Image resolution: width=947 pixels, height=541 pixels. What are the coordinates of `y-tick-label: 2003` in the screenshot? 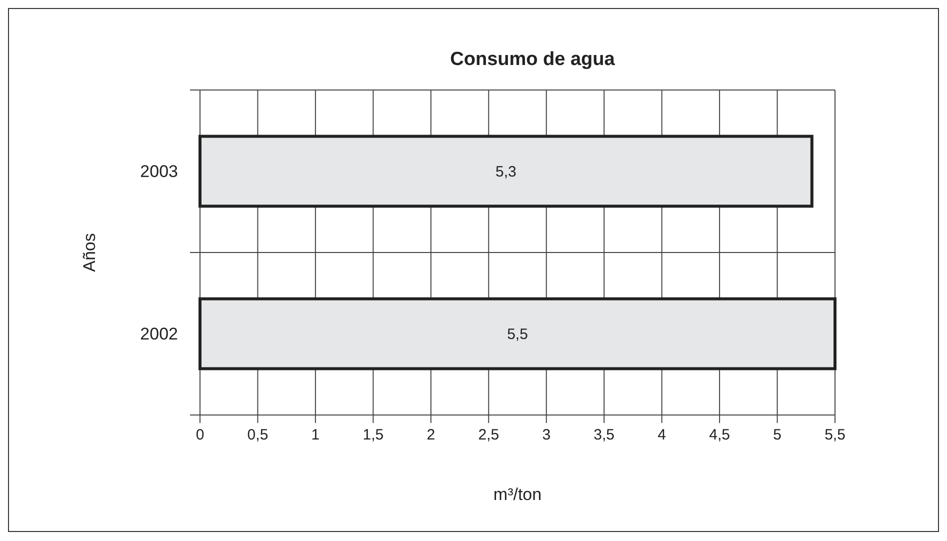 It's located at (159, 172).